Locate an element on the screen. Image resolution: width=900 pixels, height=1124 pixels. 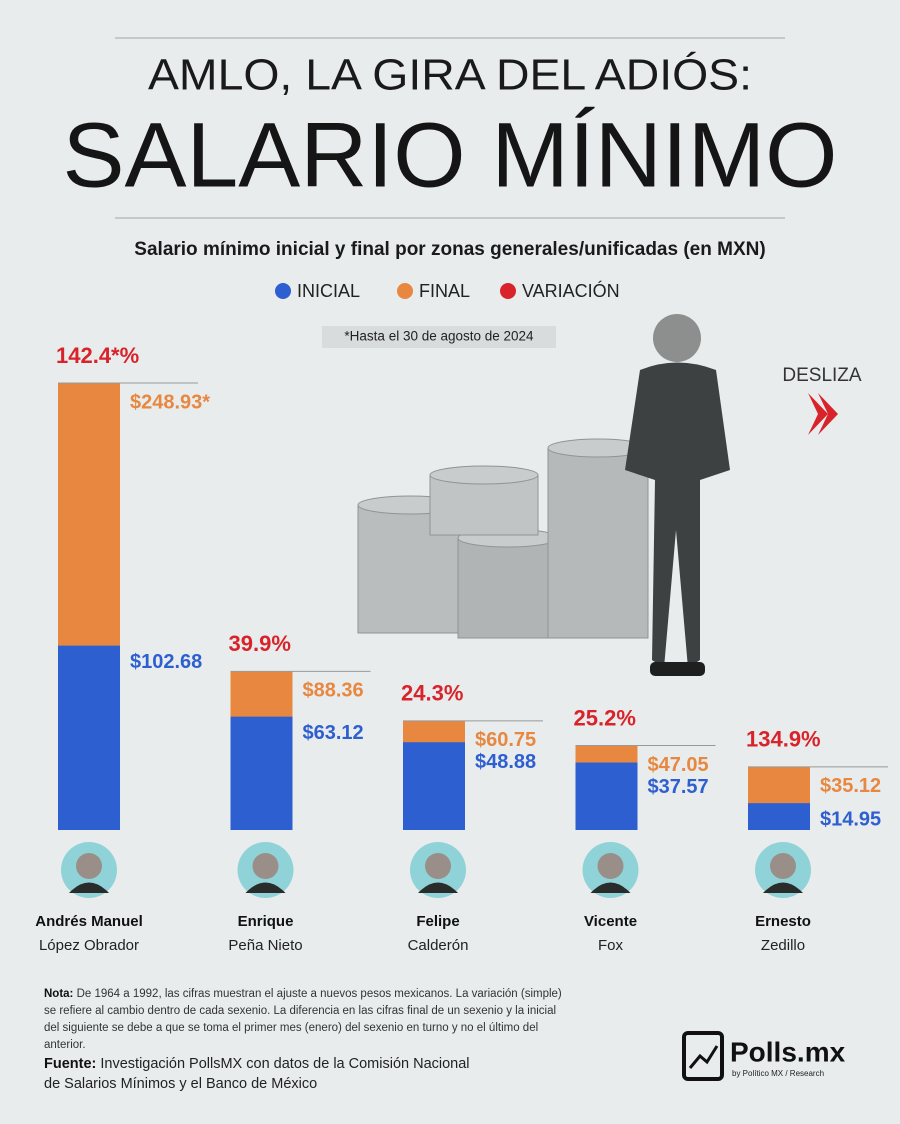
note-label: Nota: is located at coordinates (59, 994).